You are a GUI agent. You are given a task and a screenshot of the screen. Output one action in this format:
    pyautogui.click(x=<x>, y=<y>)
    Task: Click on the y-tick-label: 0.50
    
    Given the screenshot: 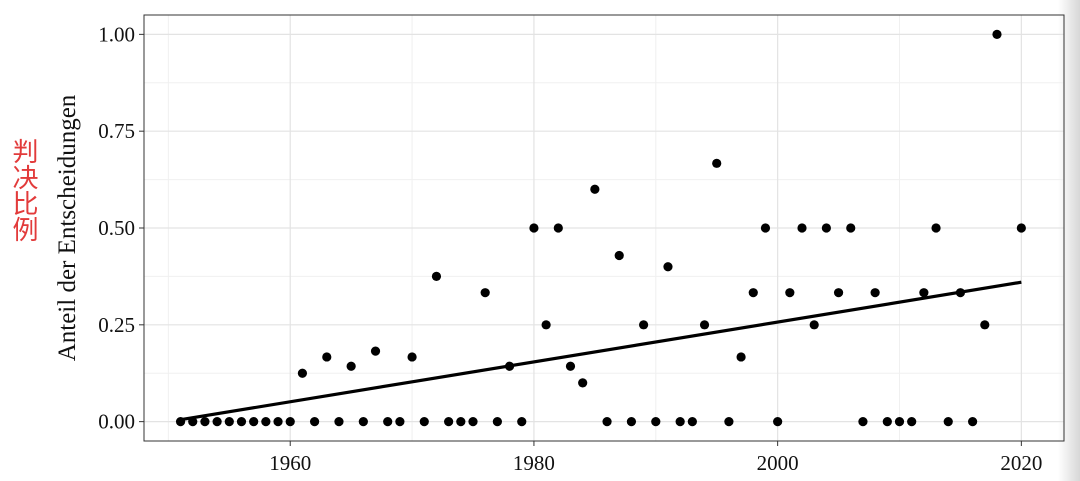 What is the action you would take?
    pyautogui.click(x=116, y=228)
    